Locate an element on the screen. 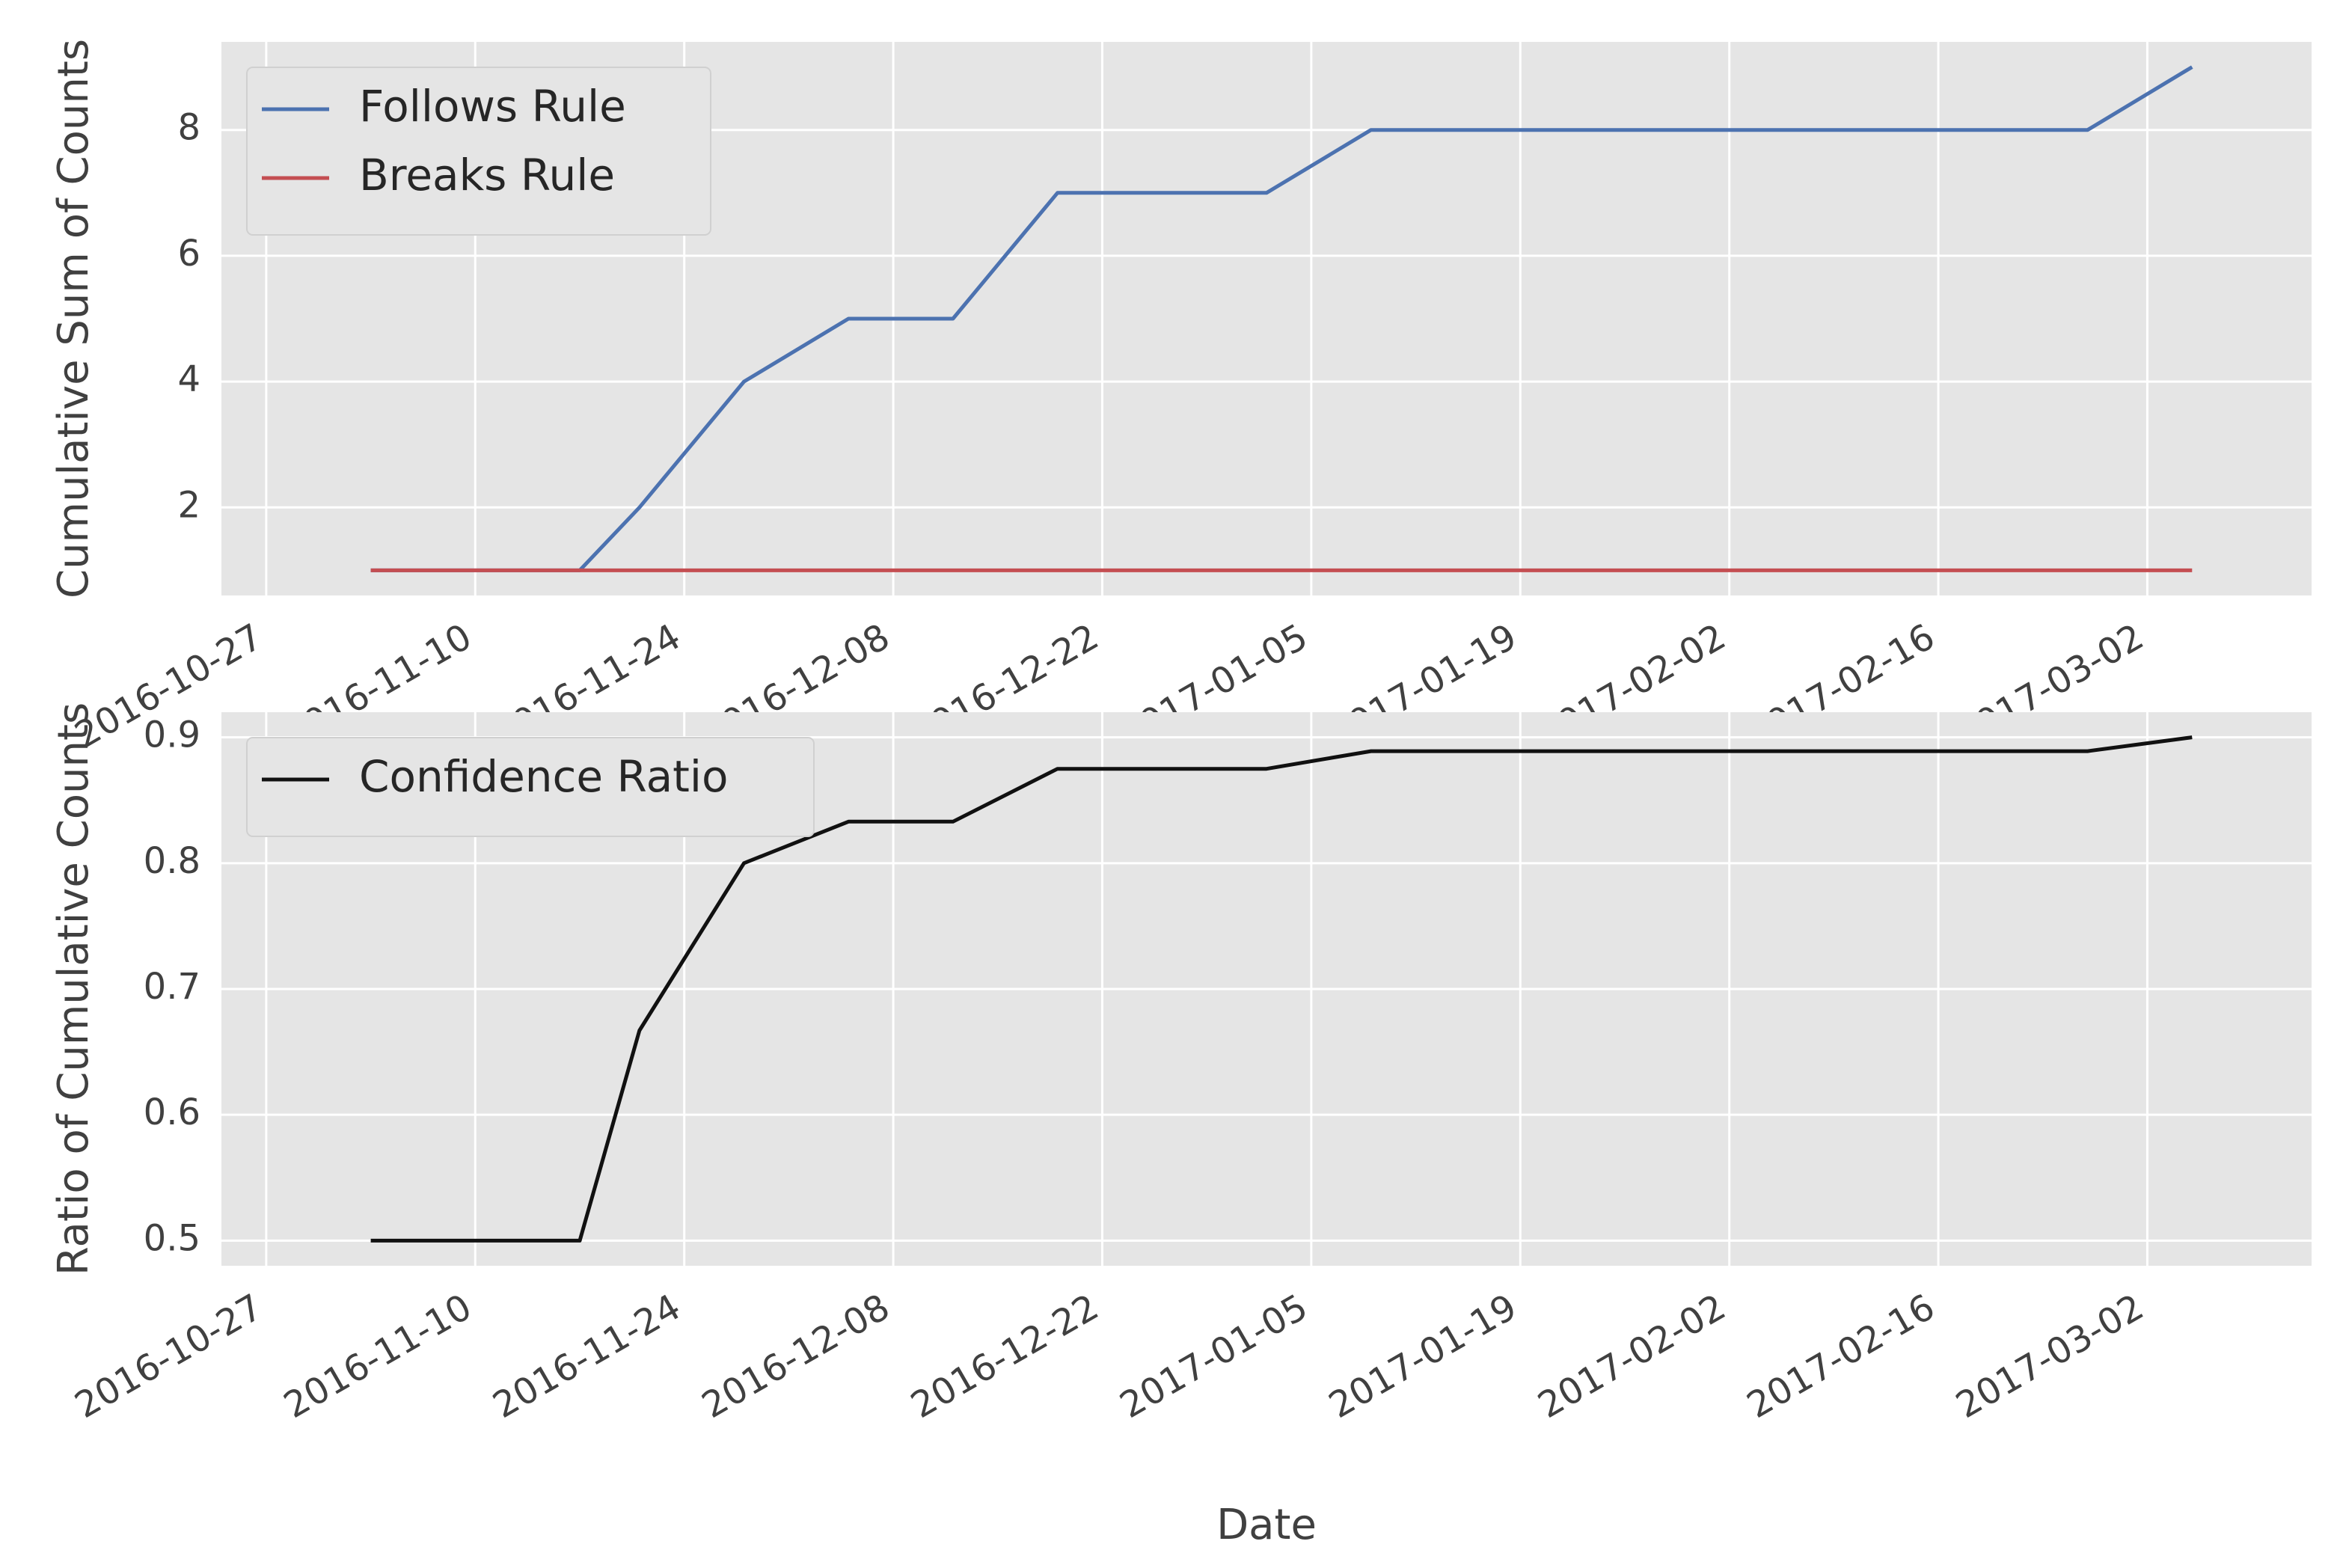  legend: Confidence Ratio is located at coordinates (531, 787).